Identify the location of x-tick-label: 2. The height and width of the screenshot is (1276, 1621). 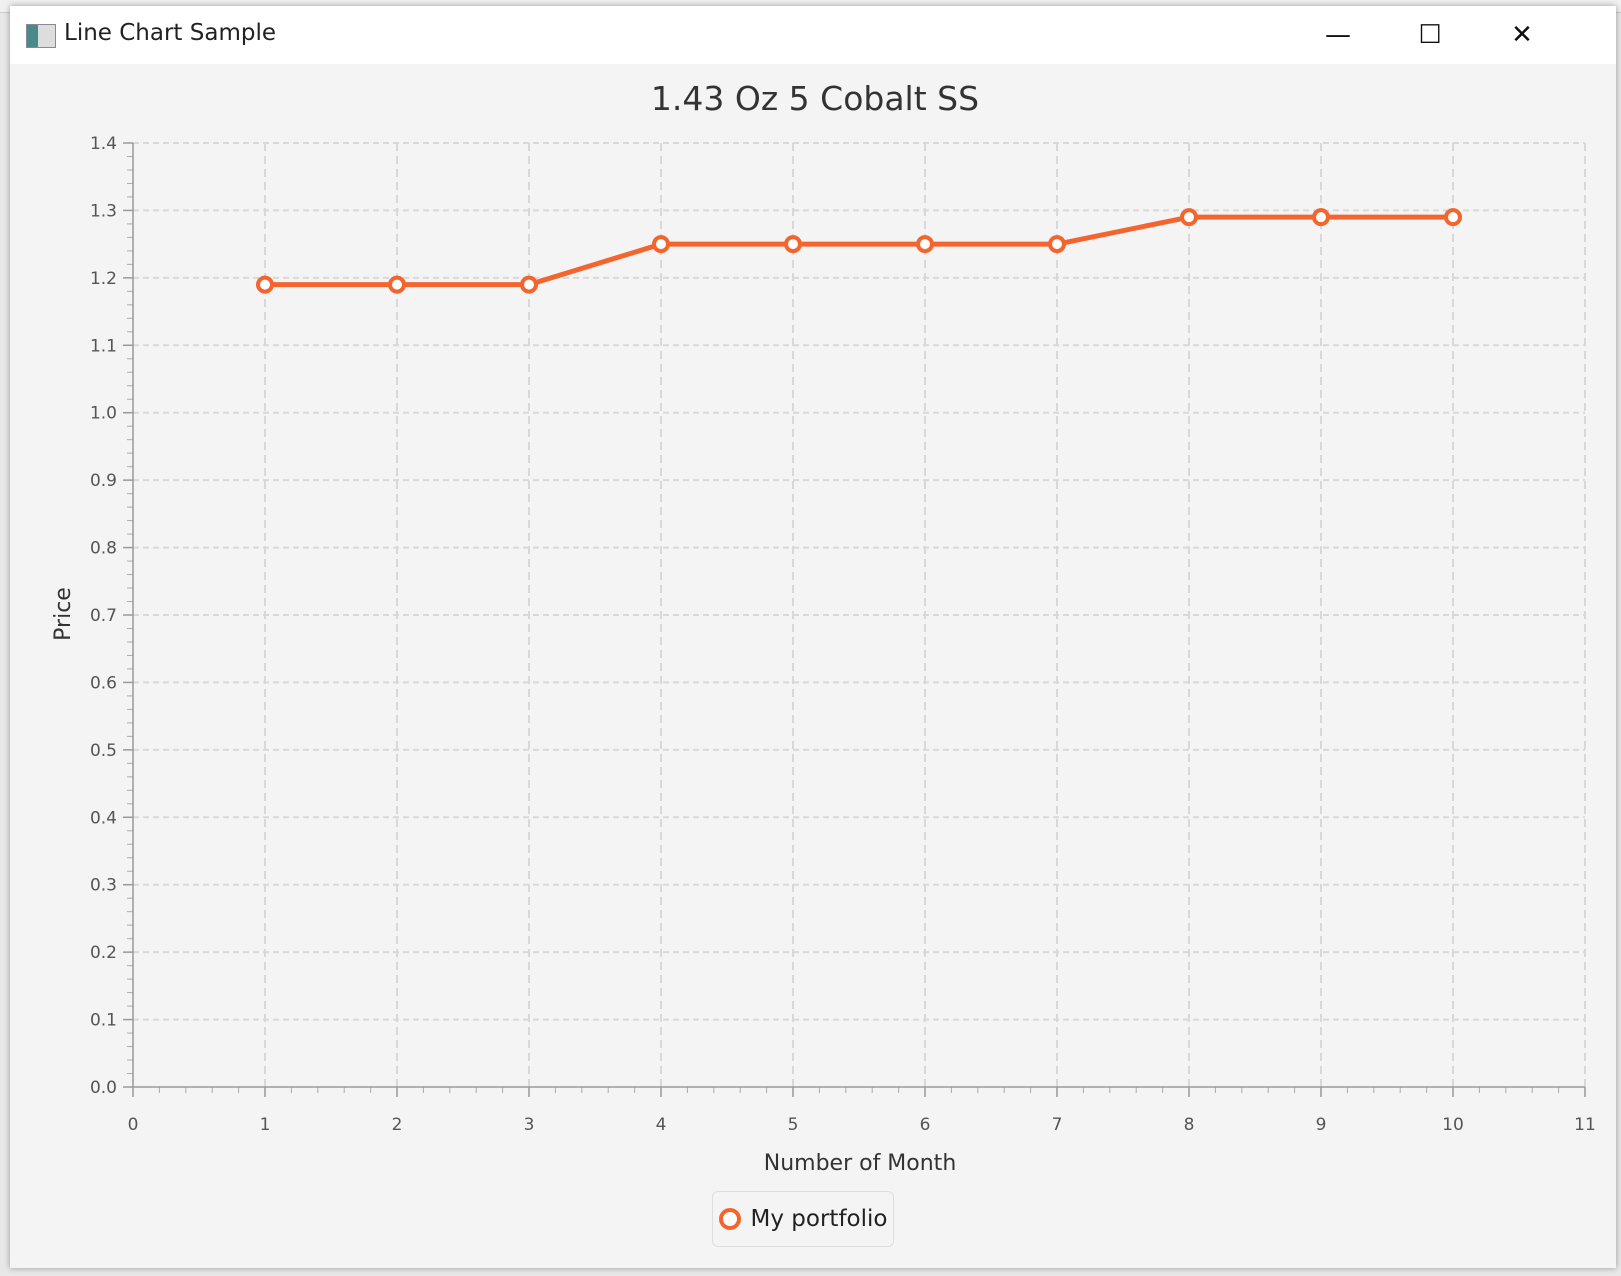
(397, 1125).